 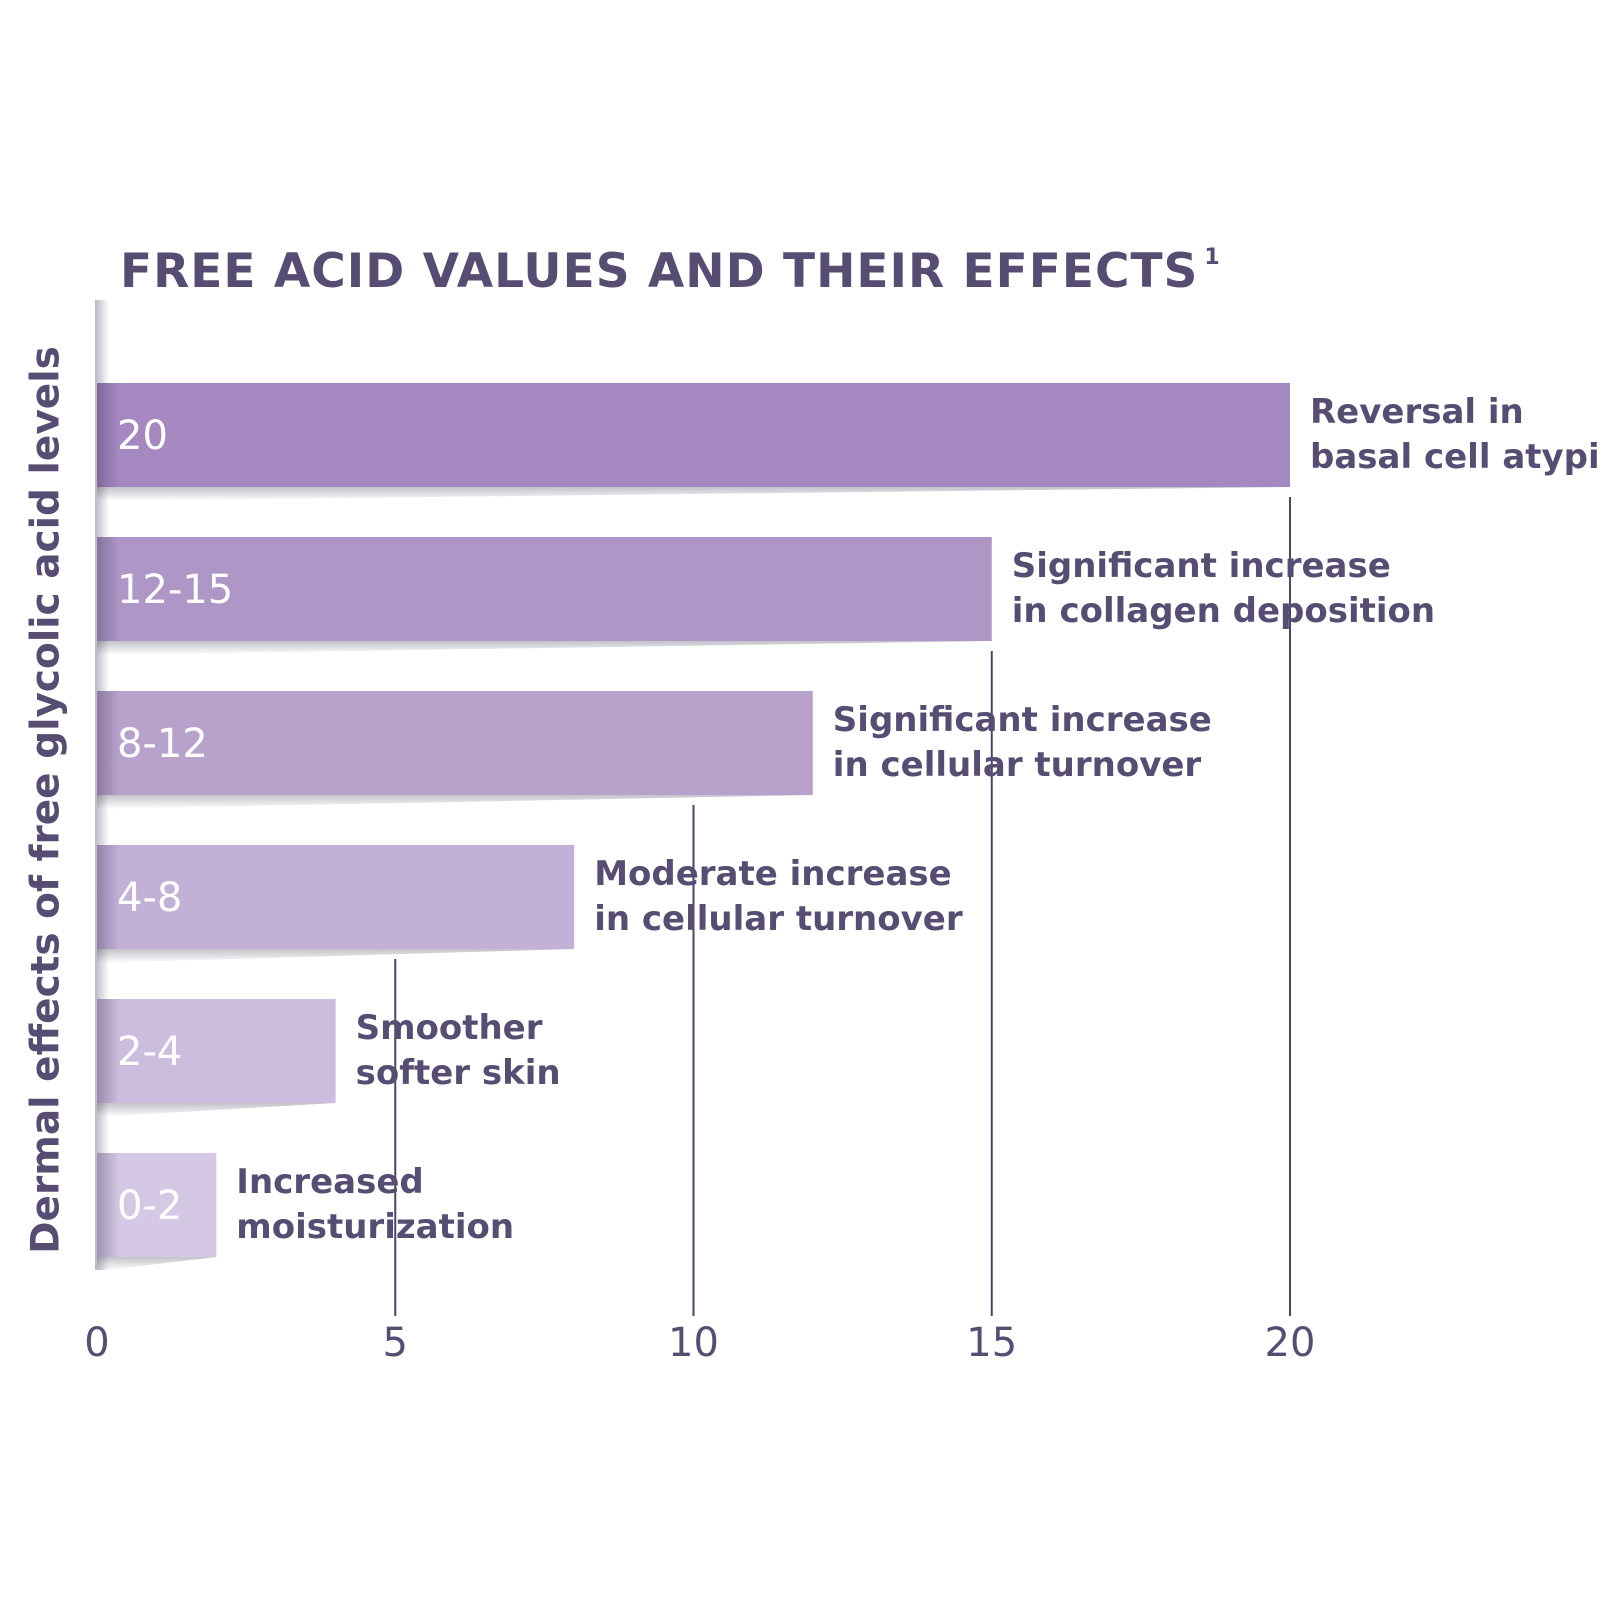 I want to click on chart-title: FREE ACID VALUES AND THEIR EFFECTS 1, so click(x=670, y=271).